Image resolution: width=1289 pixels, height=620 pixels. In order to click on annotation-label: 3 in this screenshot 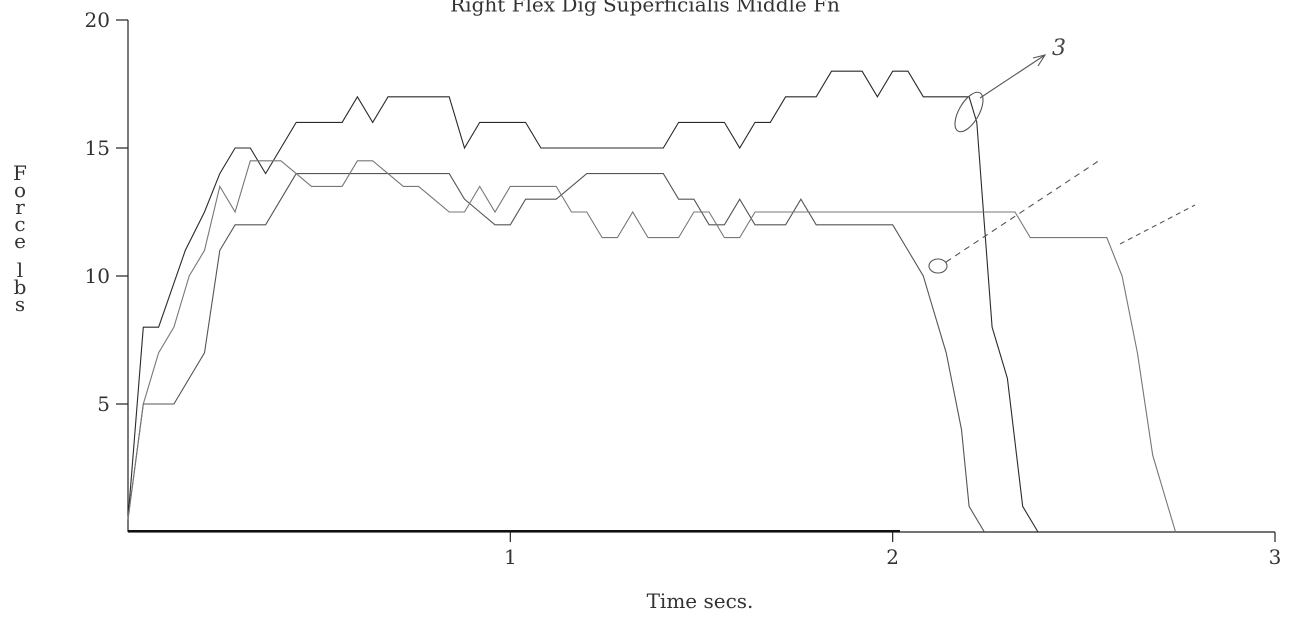, I will do `click(1059, 48)`.